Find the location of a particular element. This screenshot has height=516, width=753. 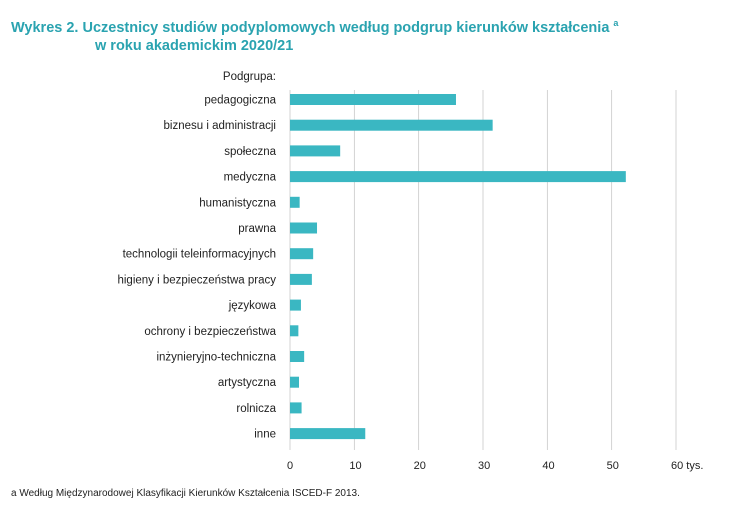

category-label-3: medyczna is located at coordinates (250, 178).